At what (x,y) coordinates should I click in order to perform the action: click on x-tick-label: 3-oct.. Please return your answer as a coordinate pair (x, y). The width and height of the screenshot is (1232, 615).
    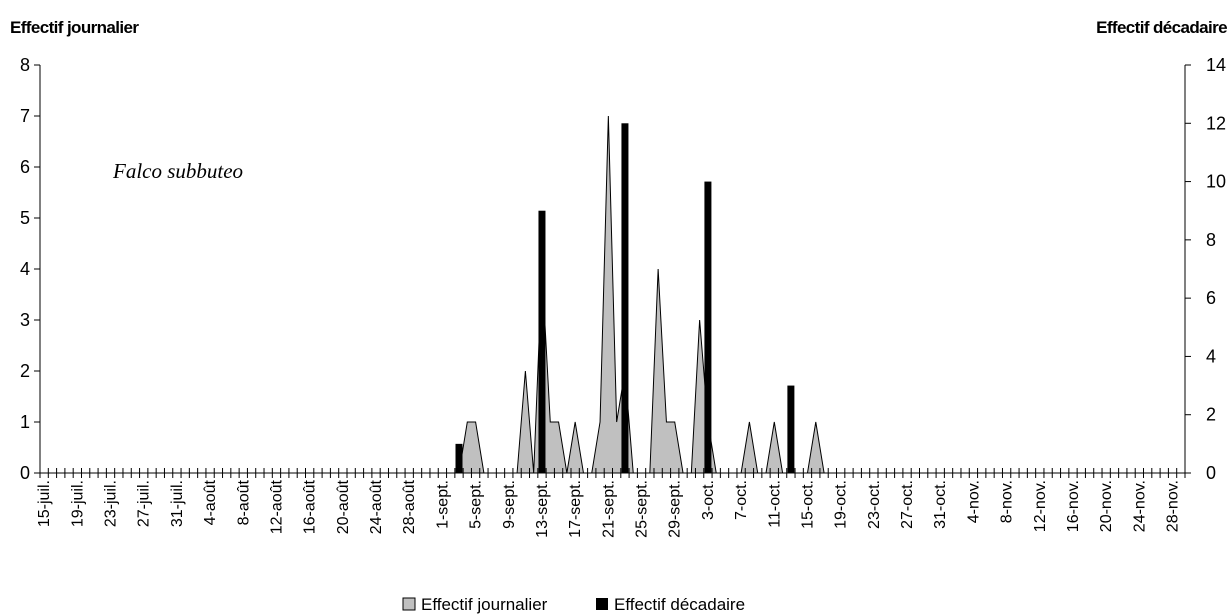
    Looking at the image, I should click on (708, 500).